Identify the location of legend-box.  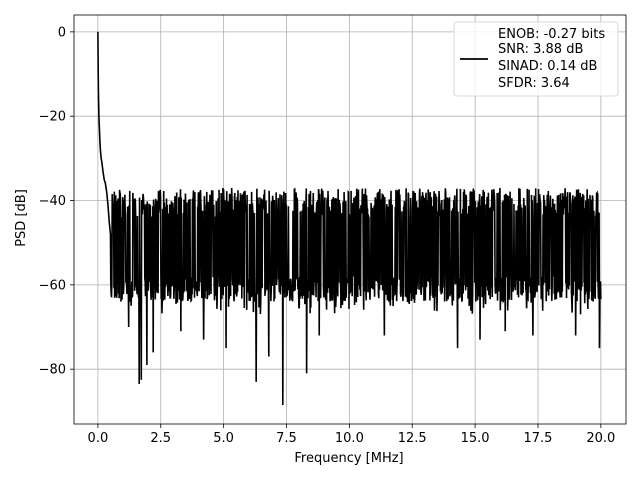
(536, 59).